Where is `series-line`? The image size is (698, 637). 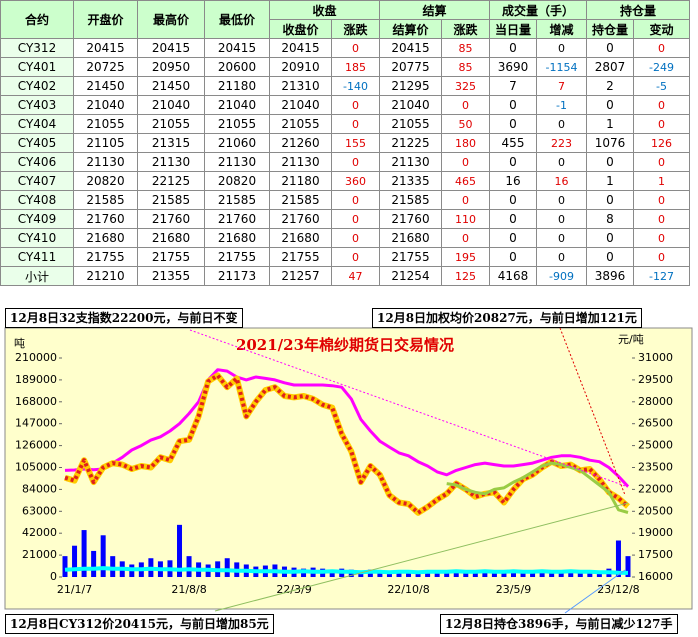
series-line is located at coordinates (346, 570).